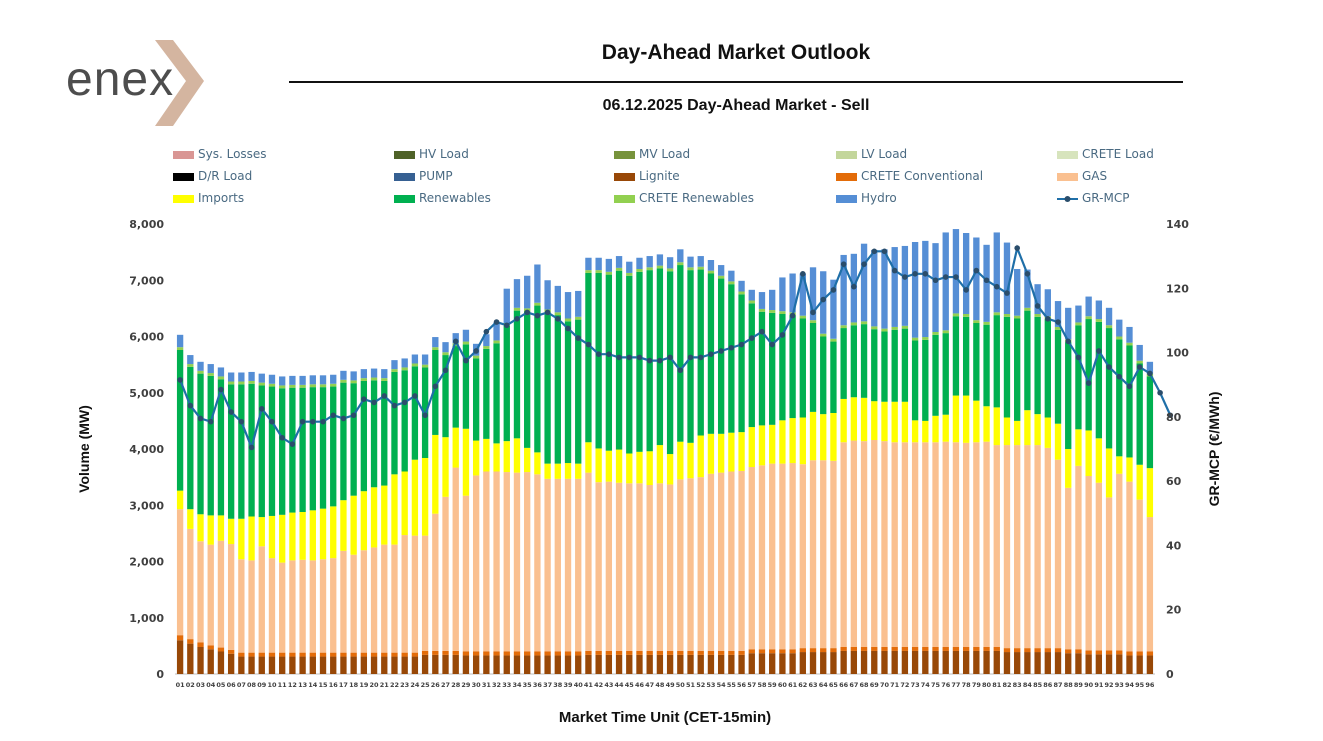  What do you see at coordinates (292, 685) in the screenshot?
I see `x-tick-label: 12` at bounding box center [292, 685].